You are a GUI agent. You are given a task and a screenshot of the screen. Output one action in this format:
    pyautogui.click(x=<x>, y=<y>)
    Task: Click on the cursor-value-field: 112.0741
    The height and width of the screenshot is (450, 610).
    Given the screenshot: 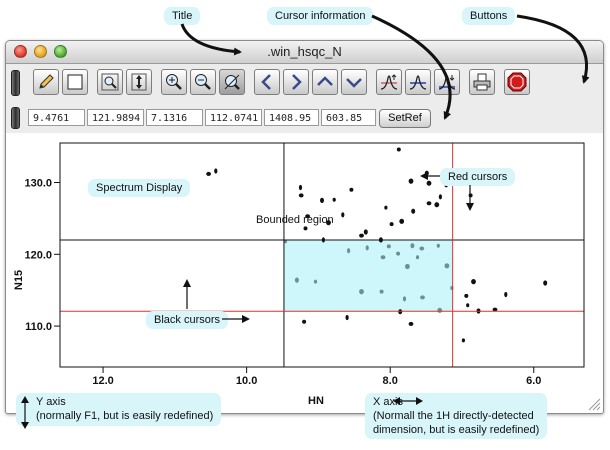 What is the action you would take?
    pyautogui.click(x=233, y=117)
    